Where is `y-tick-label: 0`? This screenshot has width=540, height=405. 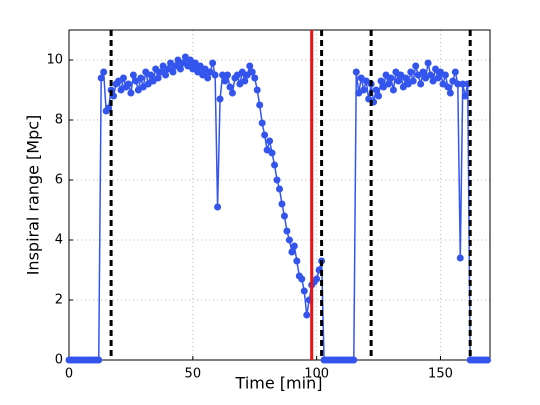
y-tick-label: 0 is located at coordinates (59, 360).